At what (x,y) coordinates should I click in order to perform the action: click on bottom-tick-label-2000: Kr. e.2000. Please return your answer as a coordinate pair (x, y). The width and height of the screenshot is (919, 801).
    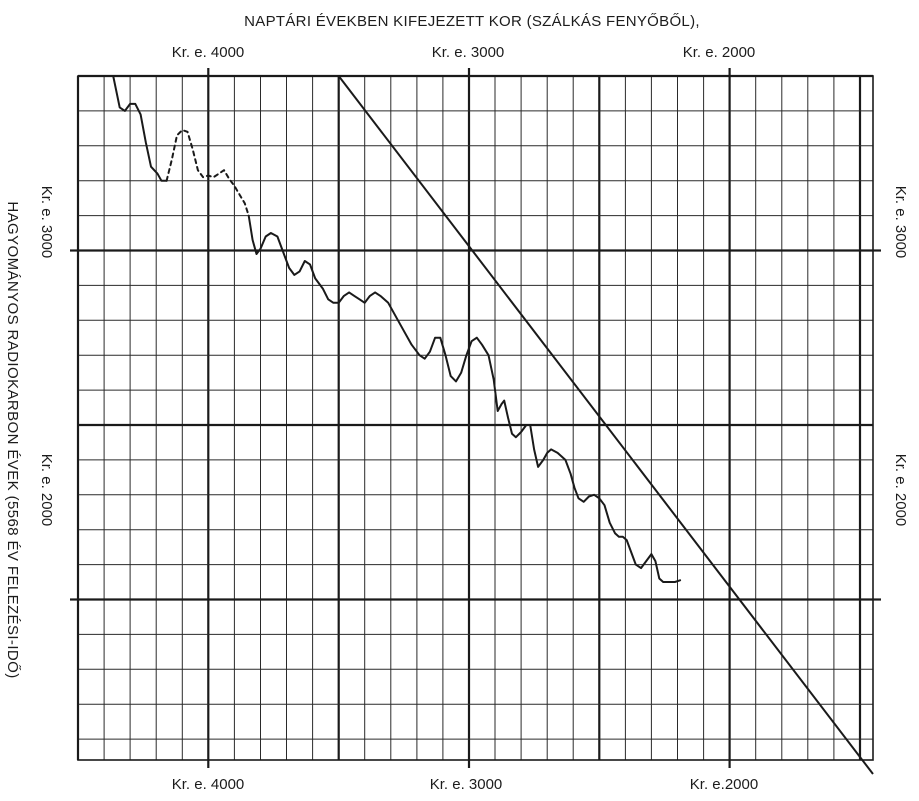
    Looking at the image, I should click on (724, 784).